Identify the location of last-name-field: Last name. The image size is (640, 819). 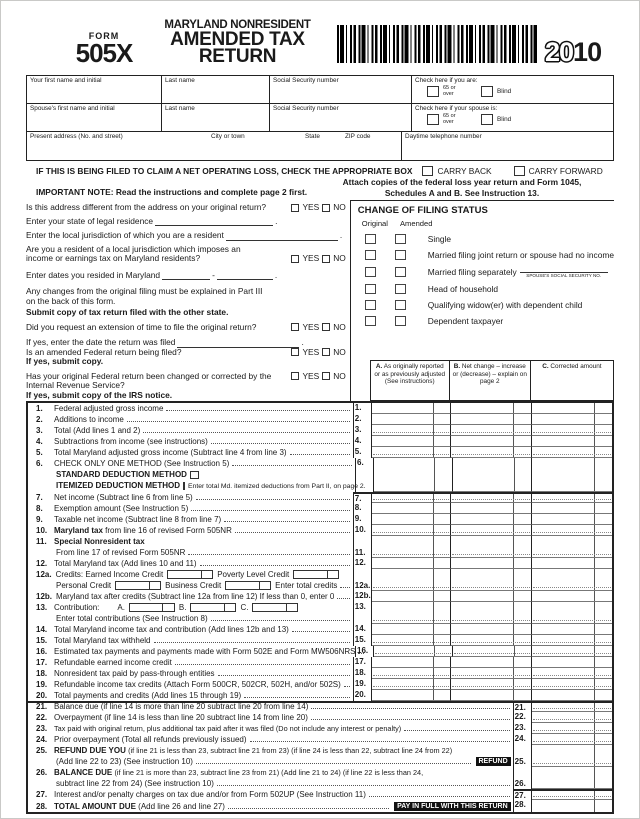
(216, 89).